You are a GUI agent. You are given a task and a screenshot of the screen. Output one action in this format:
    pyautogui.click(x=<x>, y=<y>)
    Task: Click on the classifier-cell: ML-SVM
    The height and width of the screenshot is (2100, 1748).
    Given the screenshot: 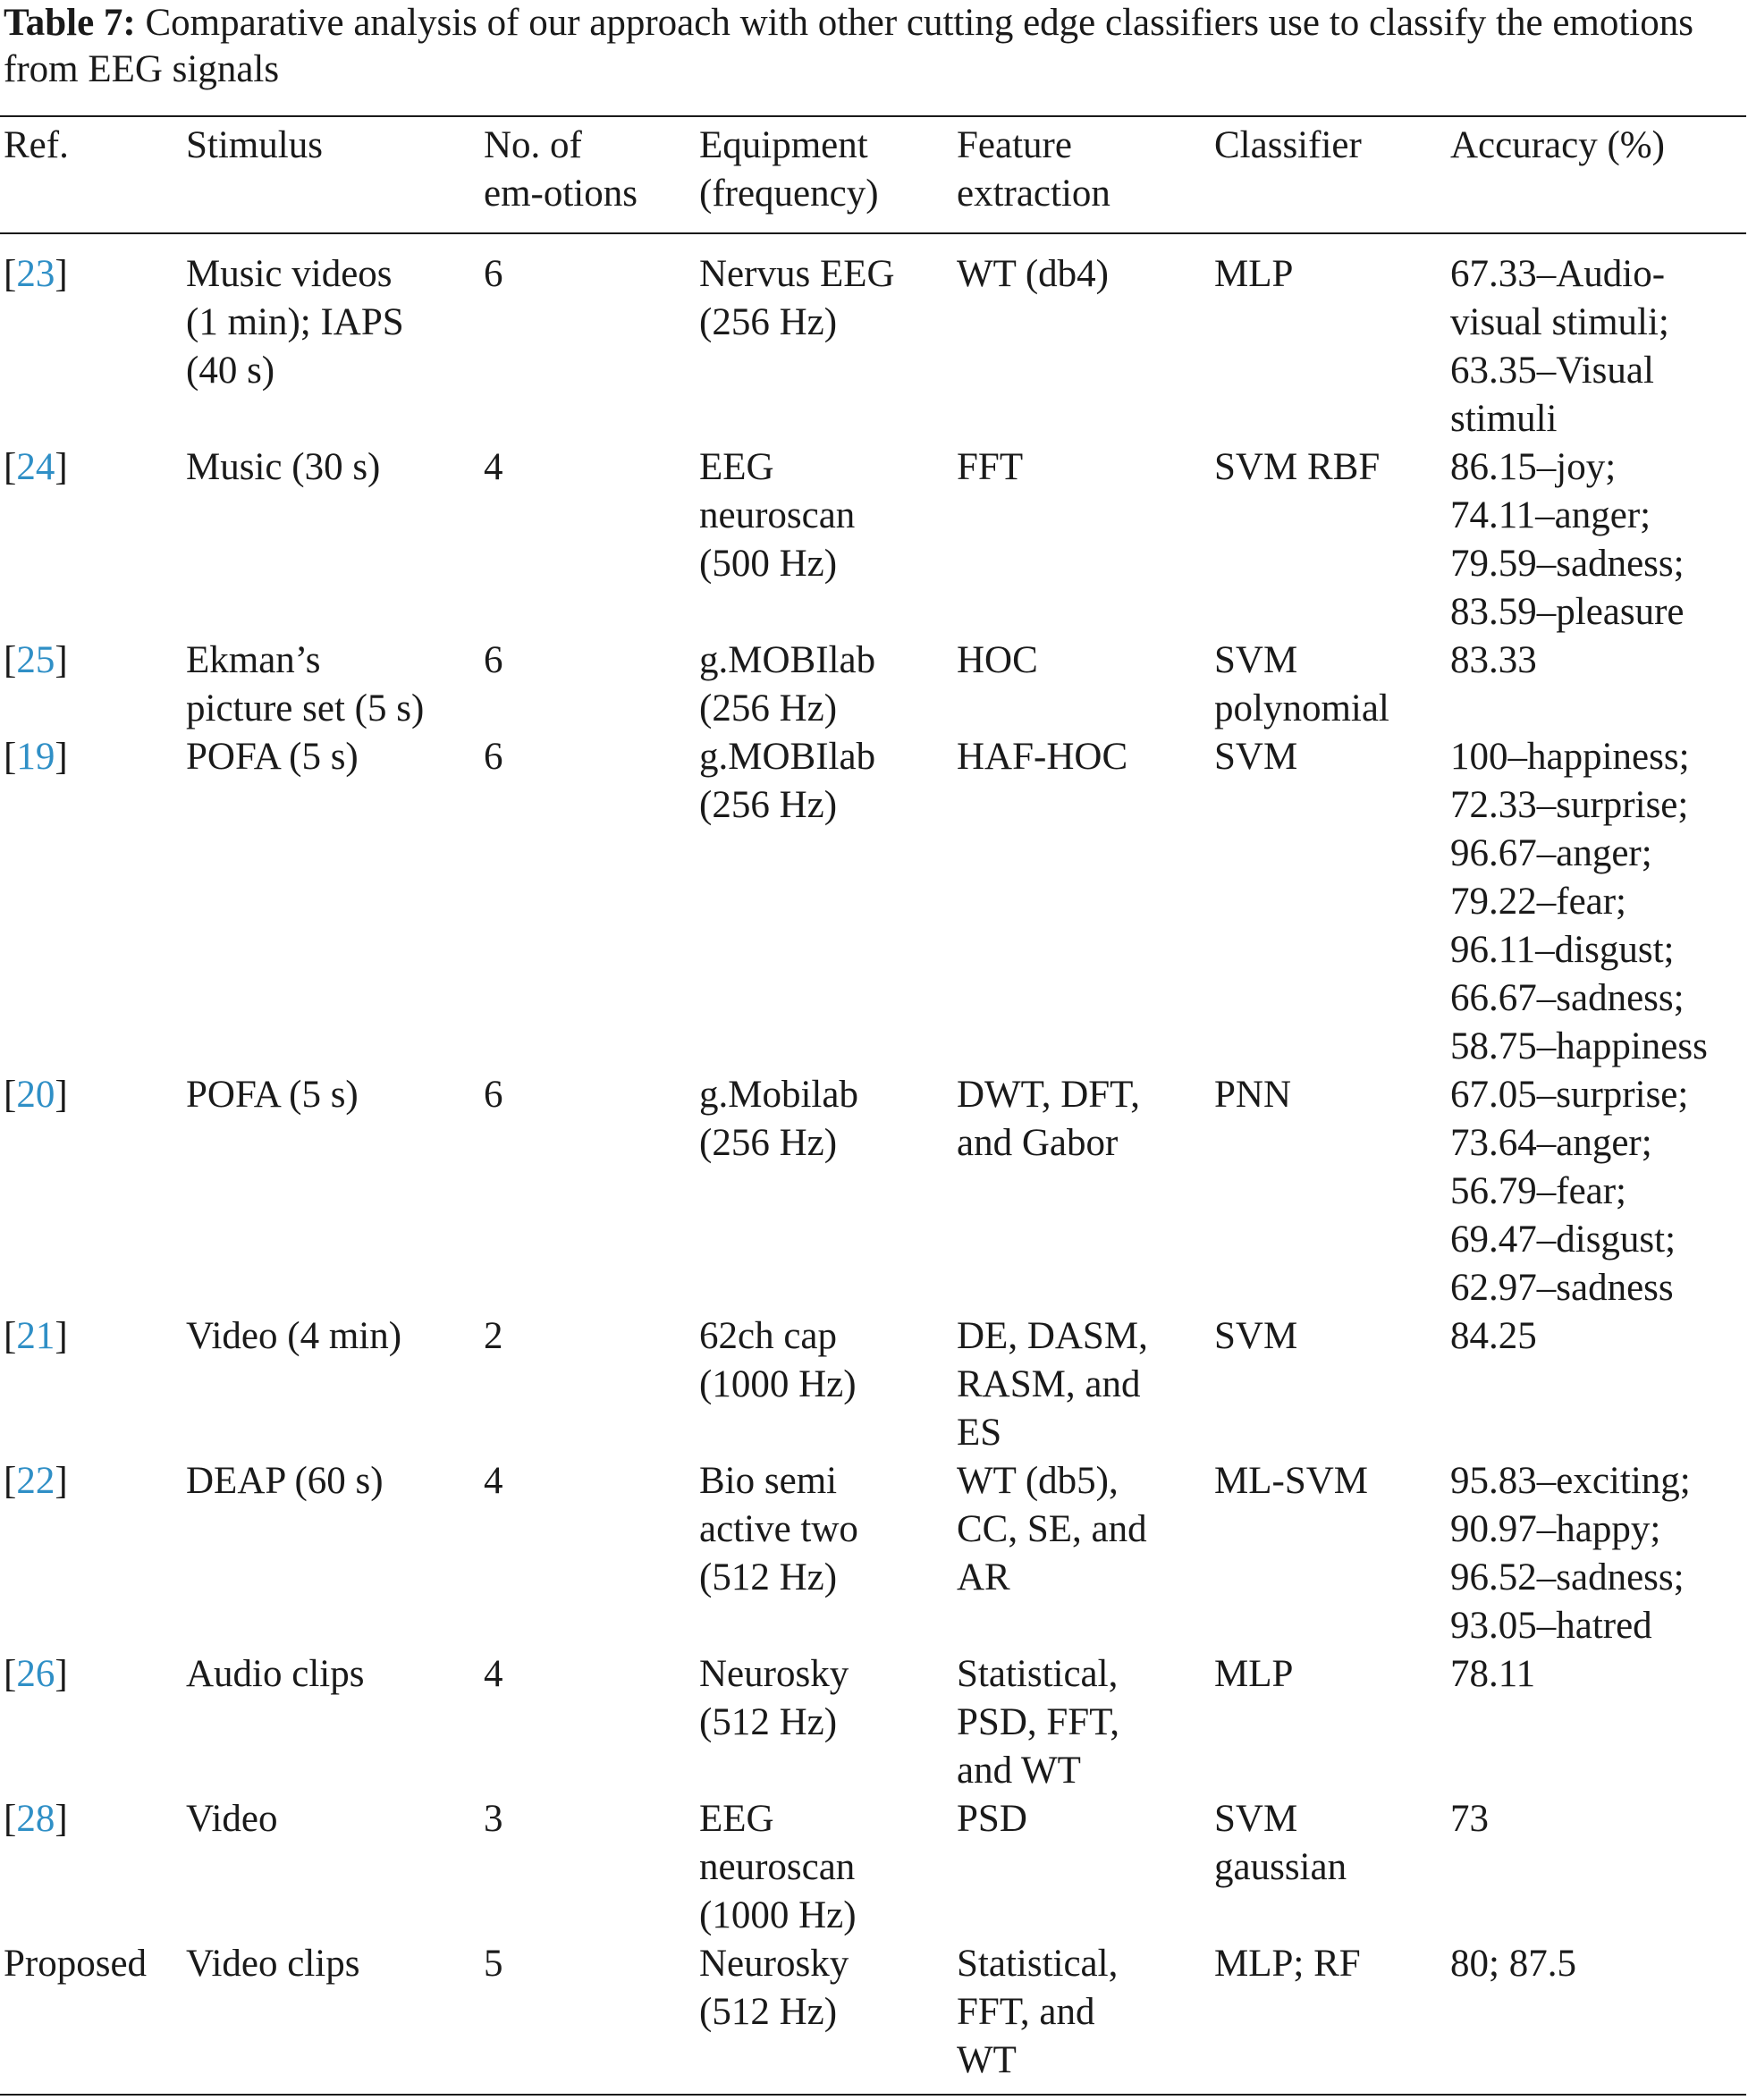 What is the action you would take?
    pyautogui.click(x=1291, y=1481)
    